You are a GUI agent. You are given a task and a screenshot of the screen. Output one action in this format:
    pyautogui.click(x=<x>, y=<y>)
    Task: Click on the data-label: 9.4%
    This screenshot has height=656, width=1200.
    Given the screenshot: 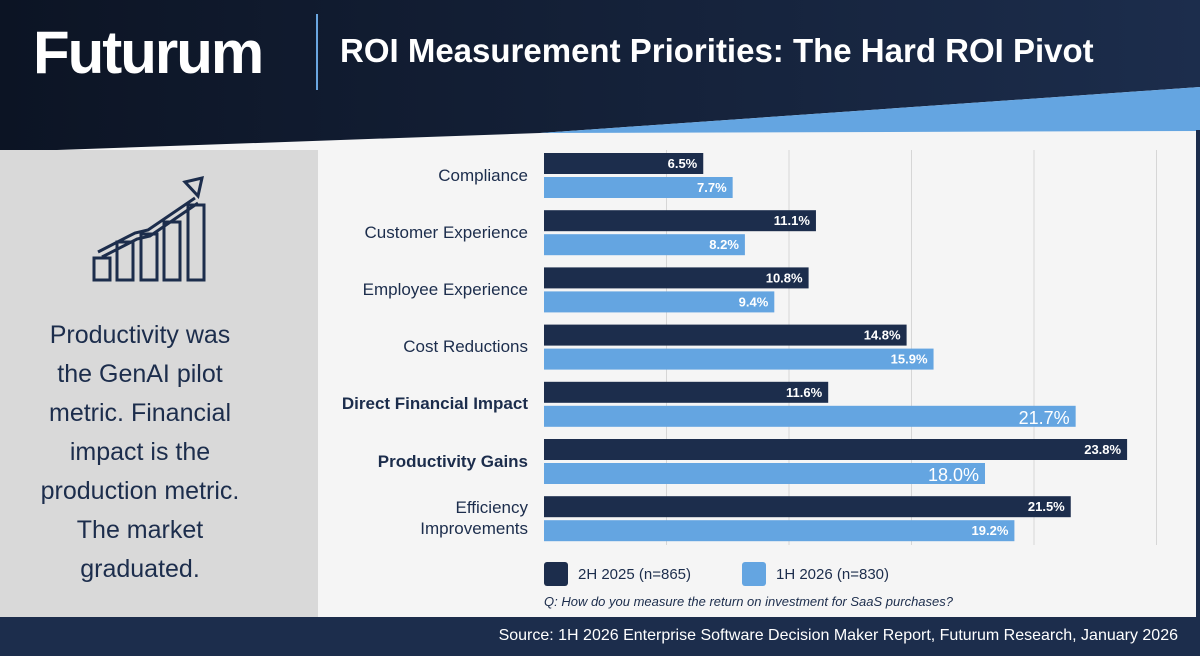 What is the action you would take?
    pyautogui.click(x=754, y=301)
    